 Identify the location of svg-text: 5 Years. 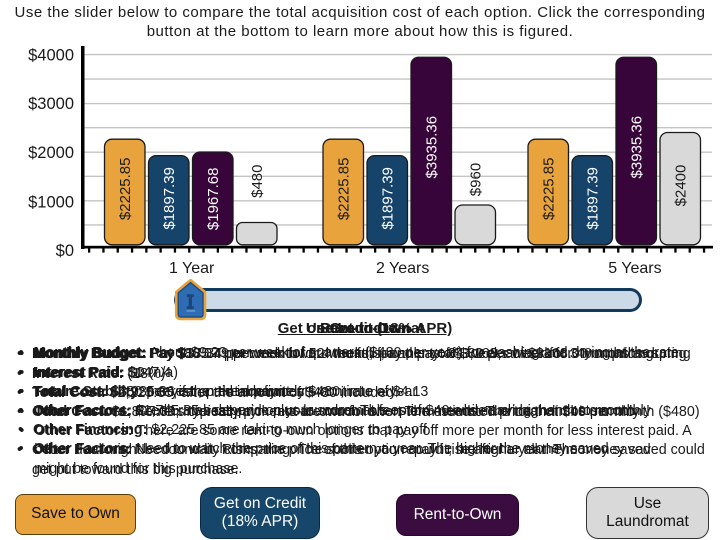
(634, 268).